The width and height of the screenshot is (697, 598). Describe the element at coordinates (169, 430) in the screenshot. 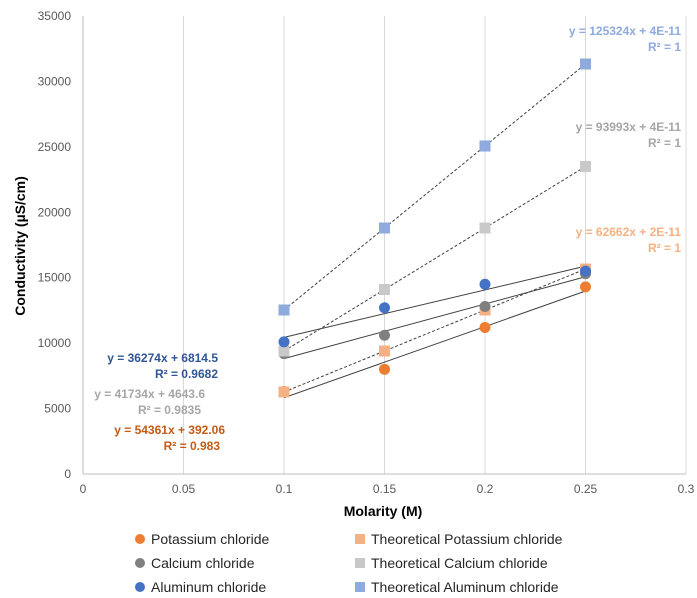

I see `trendline-equation: y = 54361x + 392.06` at that location.